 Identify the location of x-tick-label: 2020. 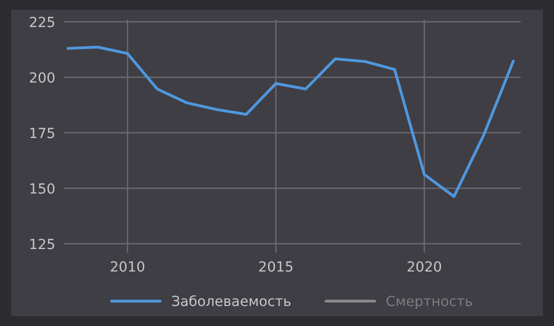
(425, 266).